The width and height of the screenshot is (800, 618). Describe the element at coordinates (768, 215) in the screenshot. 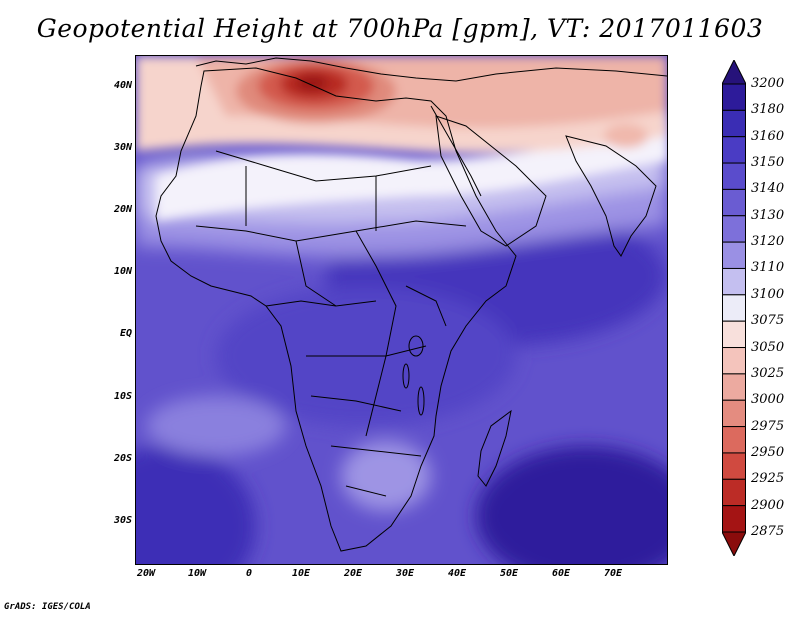

I see `colorbar-label: 3130` at that location.